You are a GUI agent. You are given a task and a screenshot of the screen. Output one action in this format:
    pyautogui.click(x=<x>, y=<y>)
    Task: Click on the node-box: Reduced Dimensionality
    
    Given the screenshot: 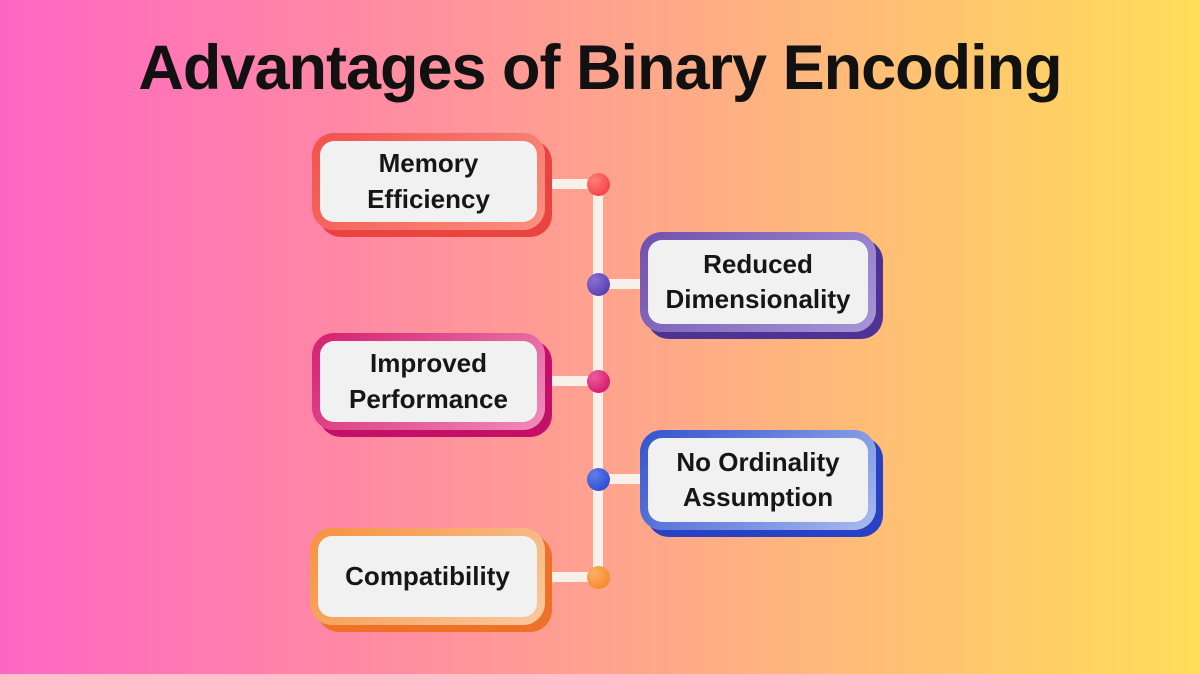 What is the action you would take?
    pyautogui.click(x=758, y=282)
    